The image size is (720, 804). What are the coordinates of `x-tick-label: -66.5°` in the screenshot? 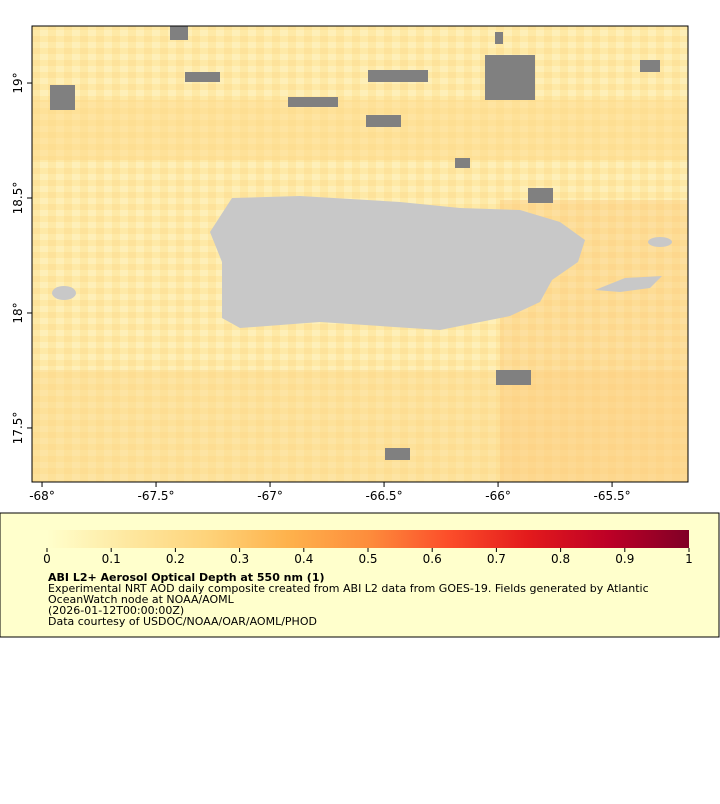 It's located at (384, 496).